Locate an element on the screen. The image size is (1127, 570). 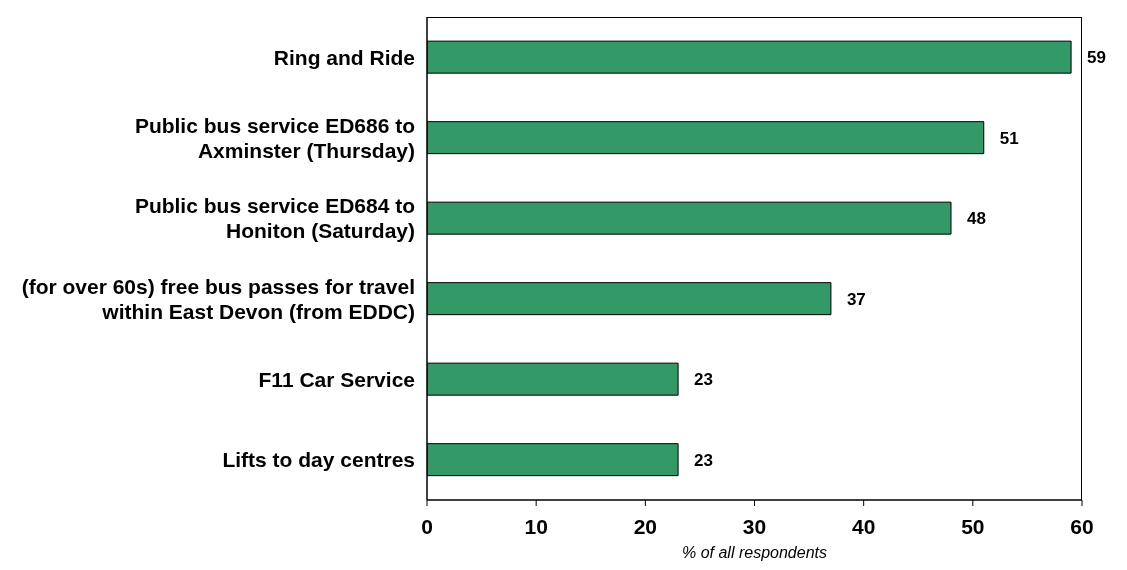
x-tick-label: 0 is located at coordinates (427, 526).